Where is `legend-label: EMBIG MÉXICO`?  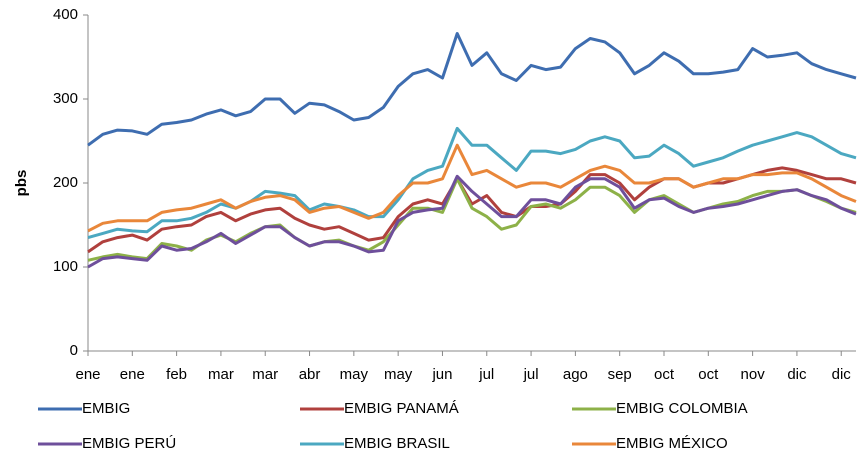 legend-label: EMBIG MÉXICO is located at coordinates (672, 443).